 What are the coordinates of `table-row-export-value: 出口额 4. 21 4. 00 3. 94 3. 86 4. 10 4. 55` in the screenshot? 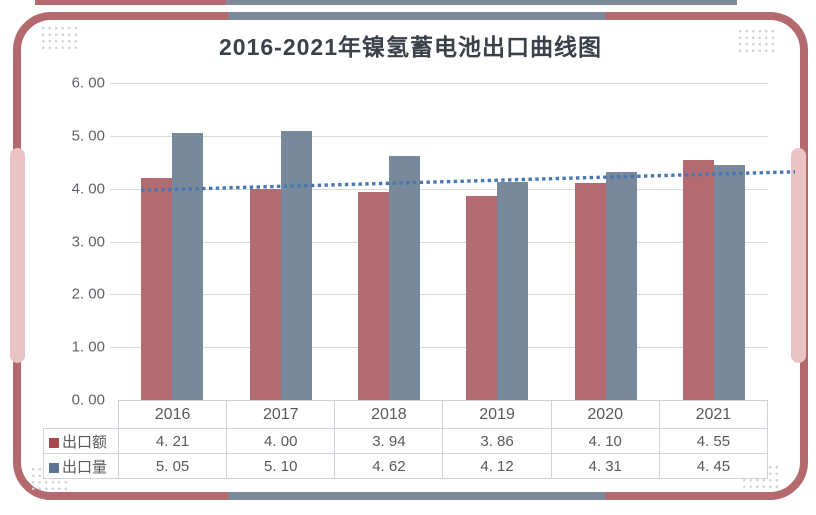 It's located at (406, 441).